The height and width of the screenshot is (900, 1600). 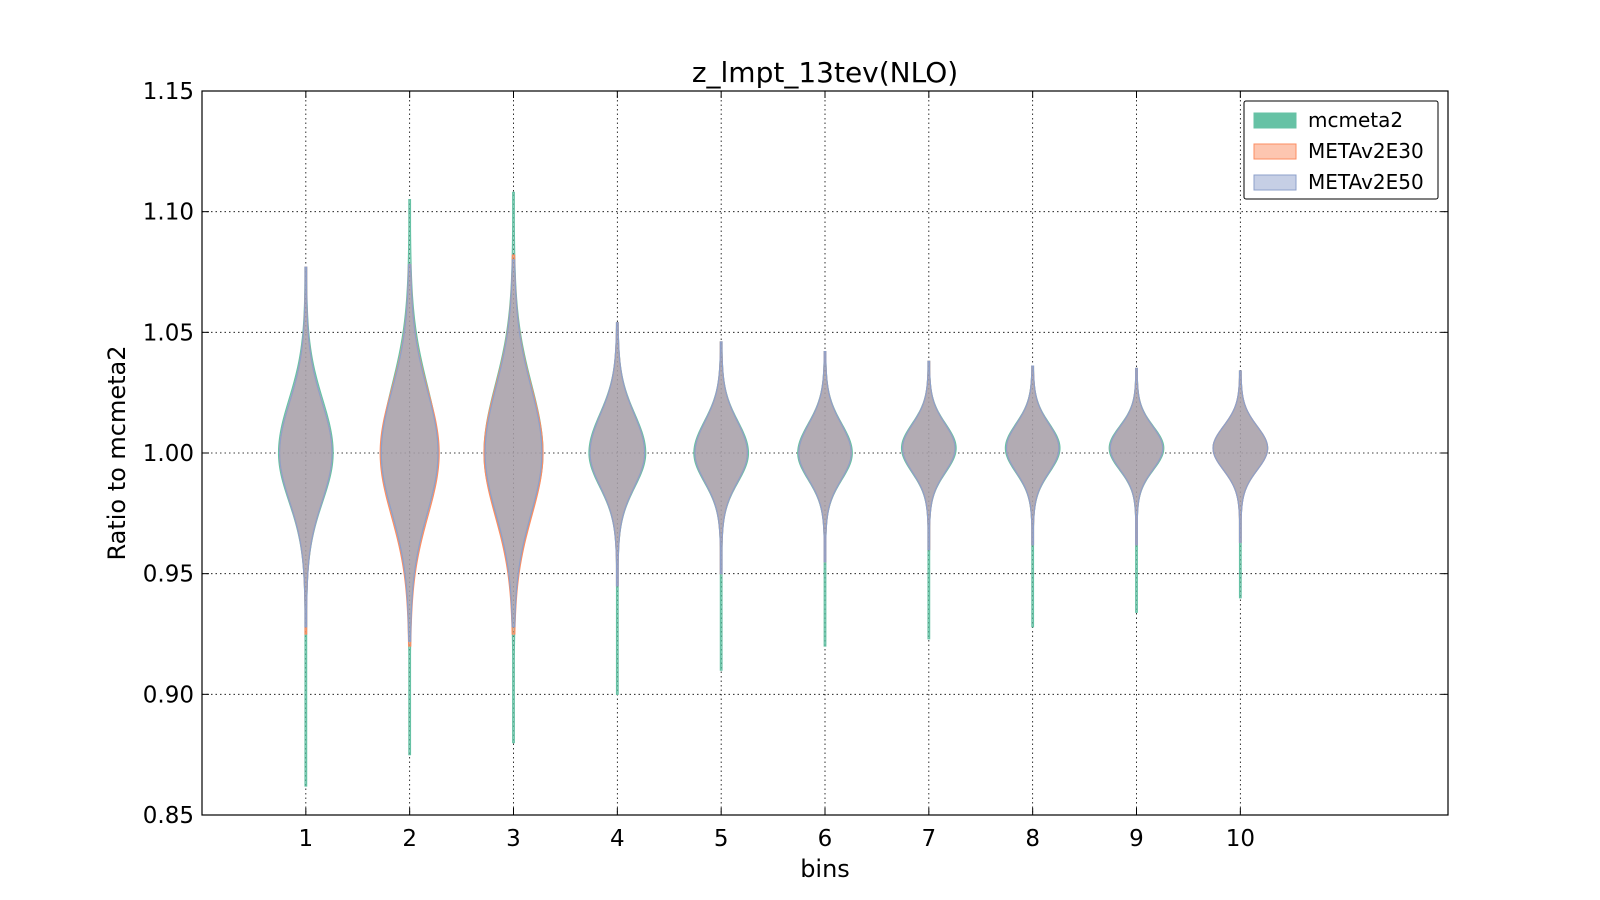 What do you see at coordinates (168, 575) in the screenshot?
I see `y-tick-label: 0.95` at bounding box center [168, 575].